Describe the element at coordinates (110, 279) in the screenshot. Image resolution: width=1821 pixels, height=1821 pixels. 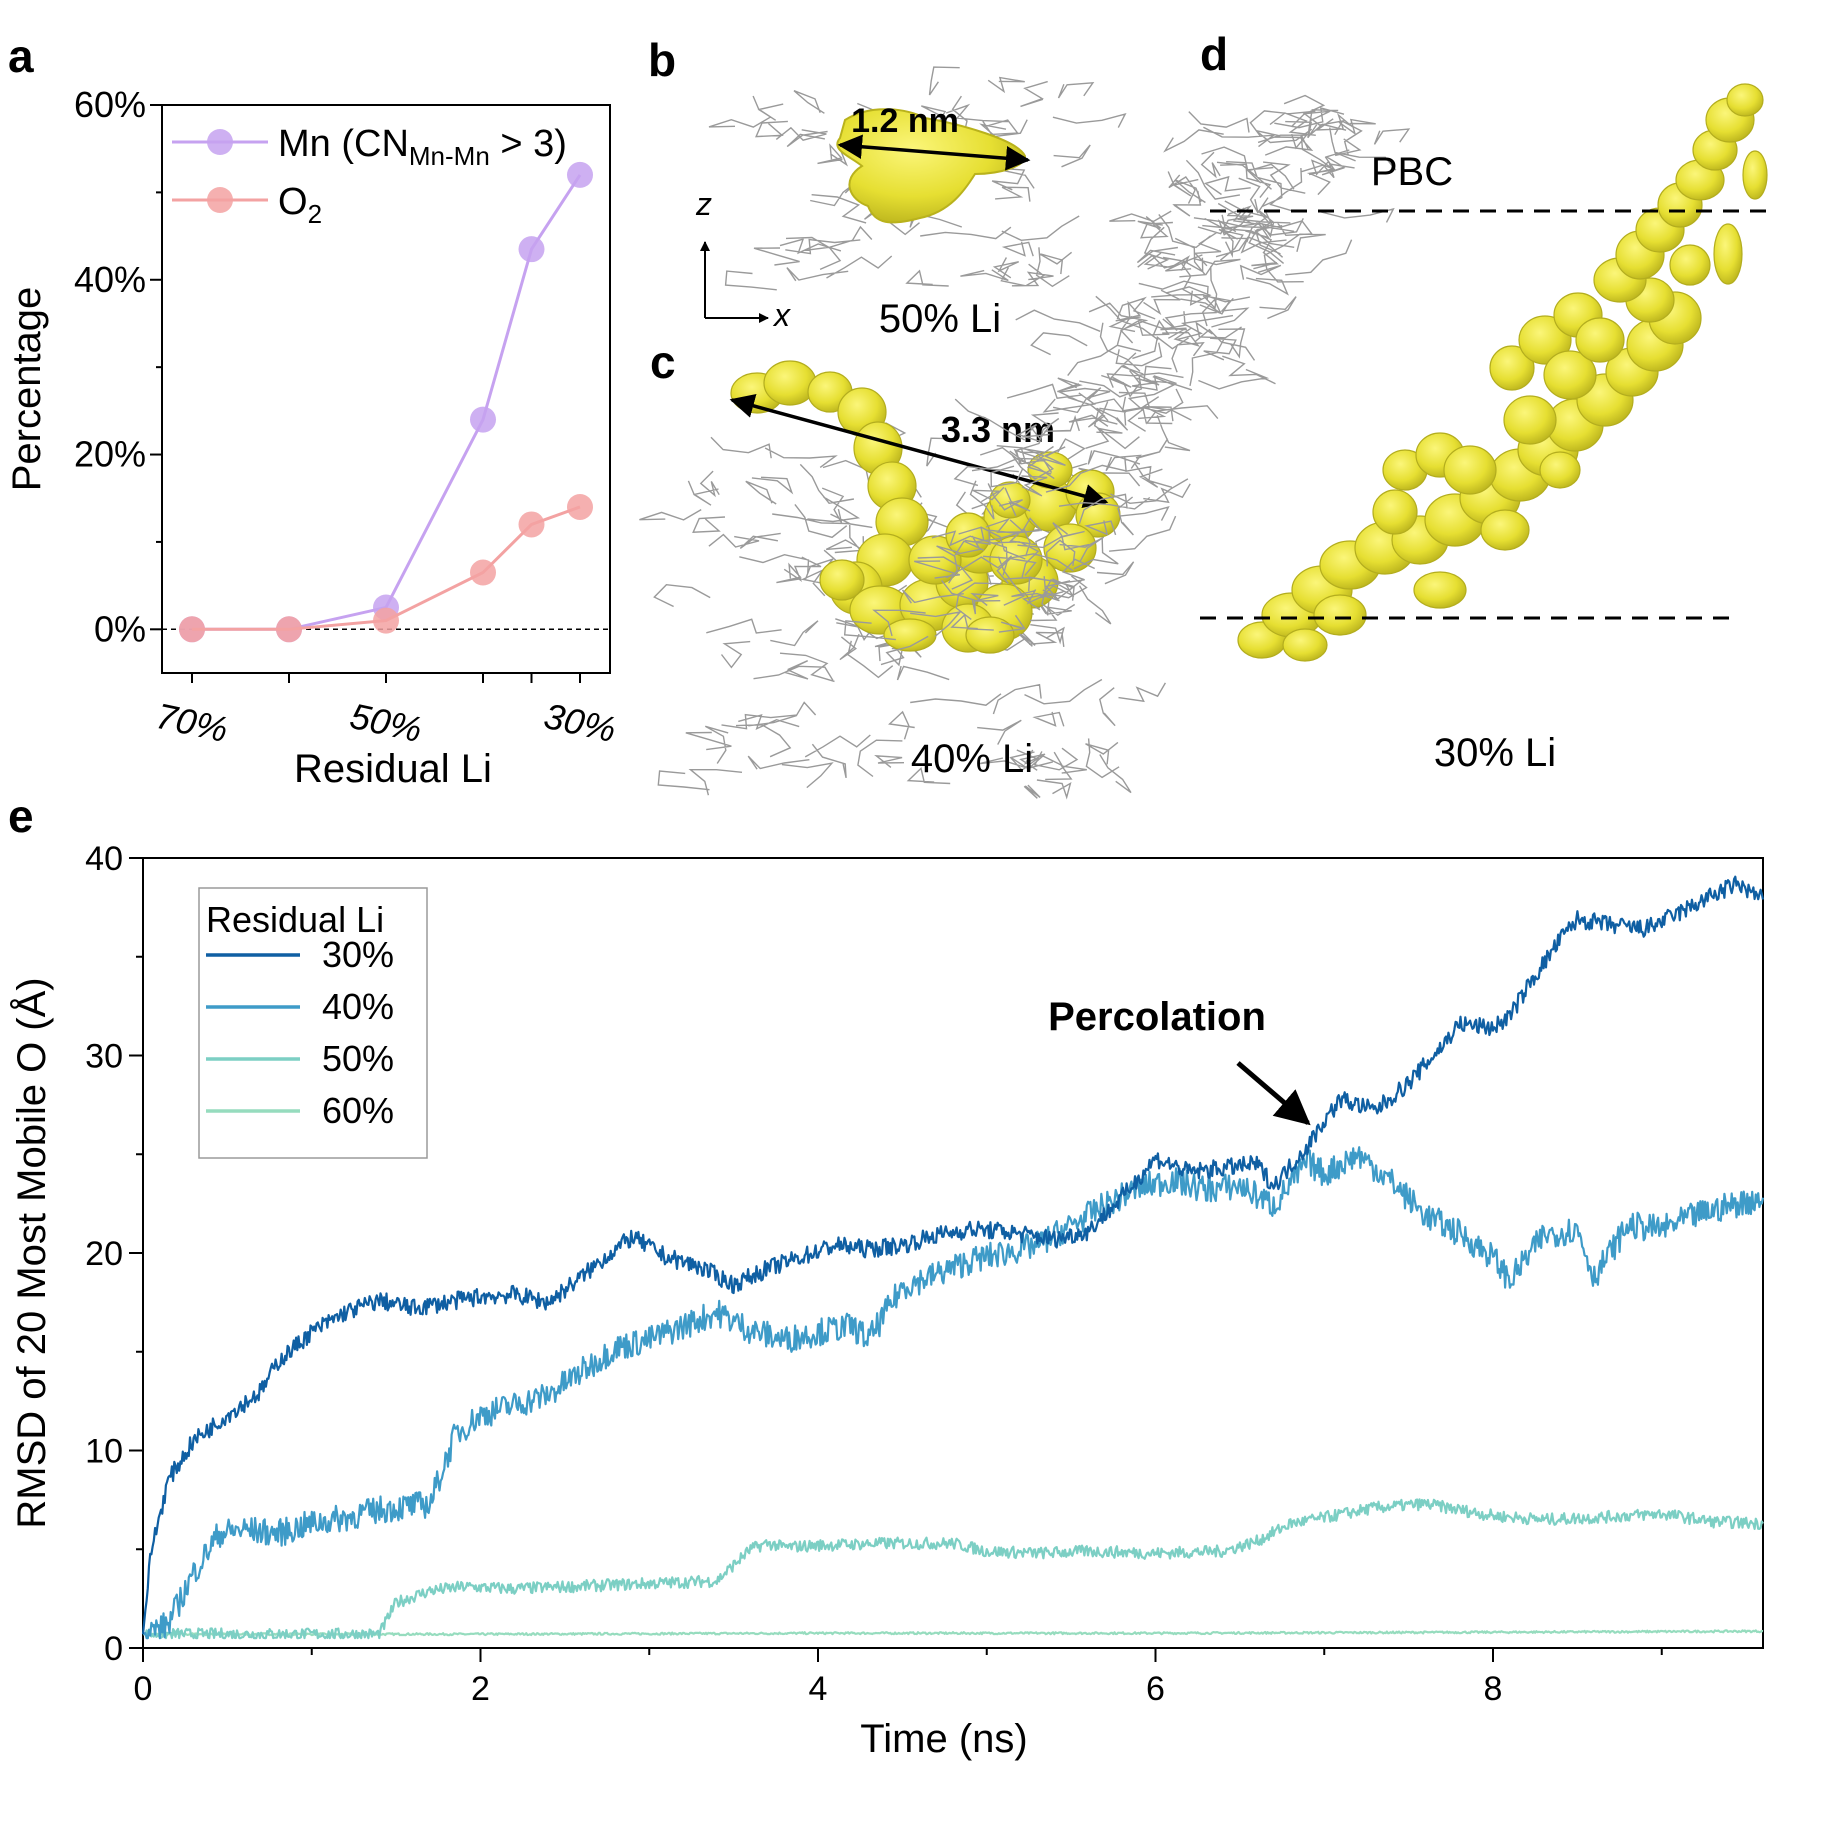
I see `chart-a-ytick-label: 40%` at that location.